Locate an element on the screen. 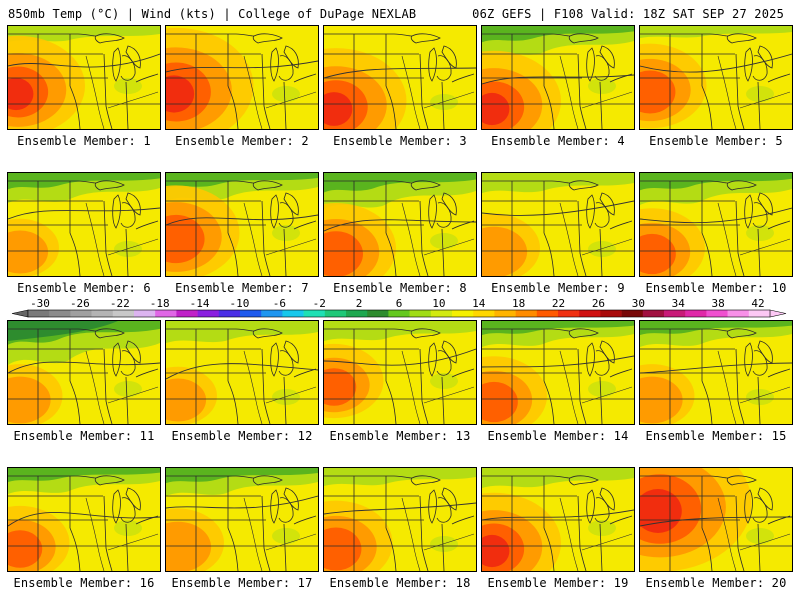 The image size is (800, 600). colorbar-tick-label: 6 is located at coordinates (399, 303).